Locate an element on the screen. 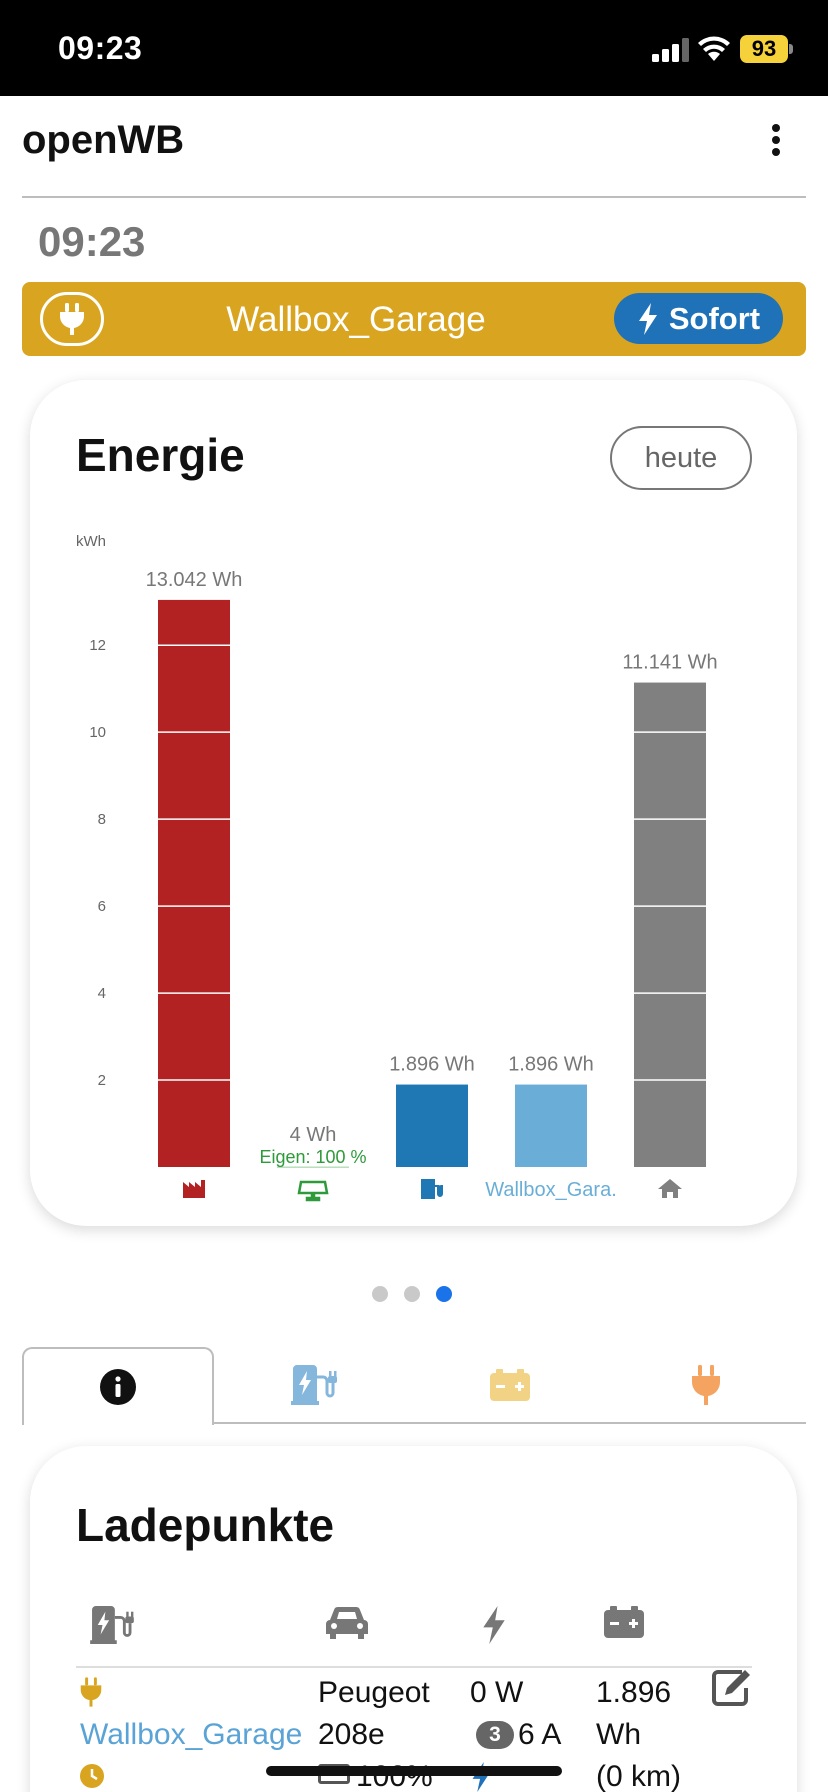 The height and width of the screenshot is (1792, 828). vehicle-soc: 100% is located at coordinates (375, 1776).